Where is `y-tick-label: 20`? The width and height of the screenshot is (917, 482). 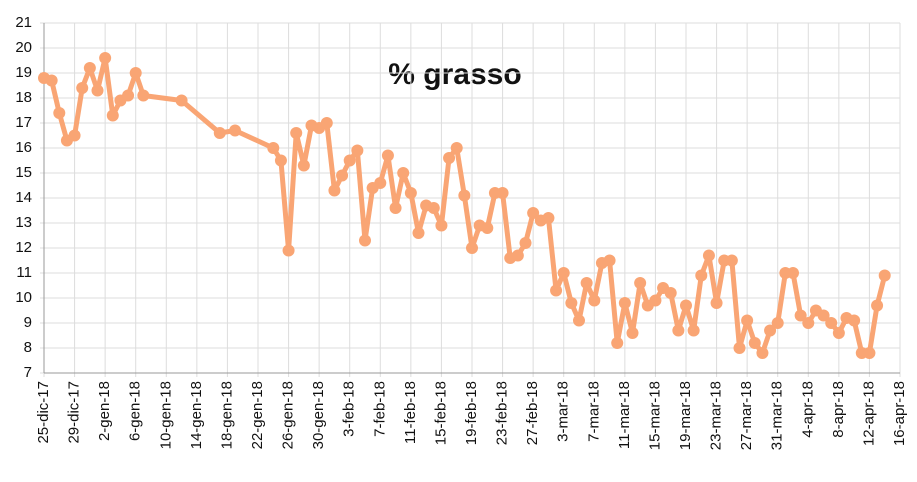 y-tick-label: 20 is located at coordinates (23, 47).